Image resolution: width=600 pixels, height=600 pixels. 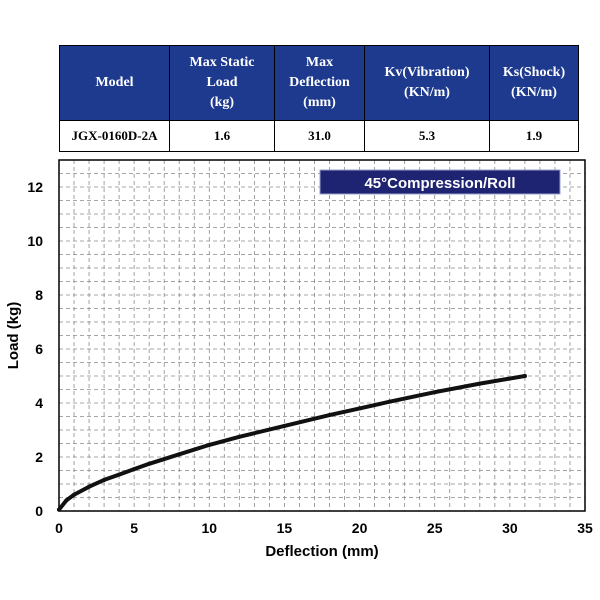 What do you see at coordinates (534, 136) in the screenshot?
I see `cell-ks: 1.9` at bounding box center [534, 136].